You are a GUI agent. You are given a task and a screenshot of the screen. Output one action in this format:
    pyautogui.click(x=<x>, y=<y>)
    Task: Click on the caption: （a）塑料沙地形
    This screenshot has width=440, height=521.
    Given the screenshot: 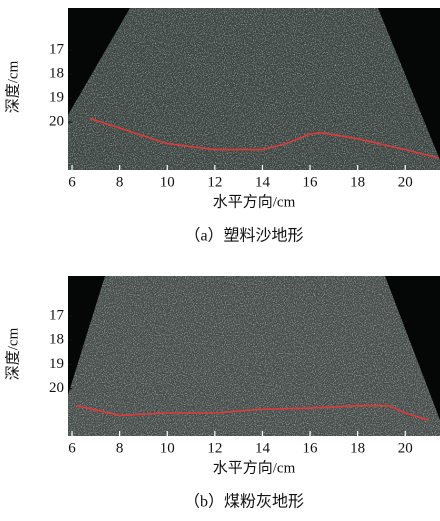 What is the action you would take?
    pyautogui.click(x=243, y=236)
    